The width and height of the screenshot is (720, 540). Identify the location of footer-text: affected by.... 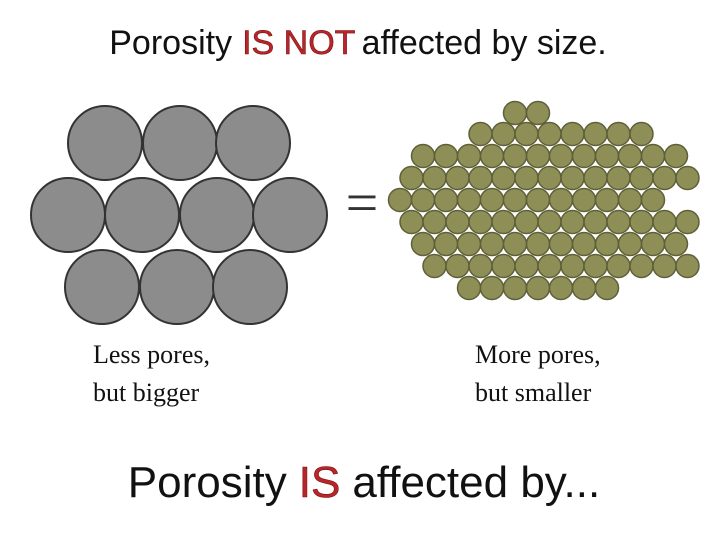
(476, 482).